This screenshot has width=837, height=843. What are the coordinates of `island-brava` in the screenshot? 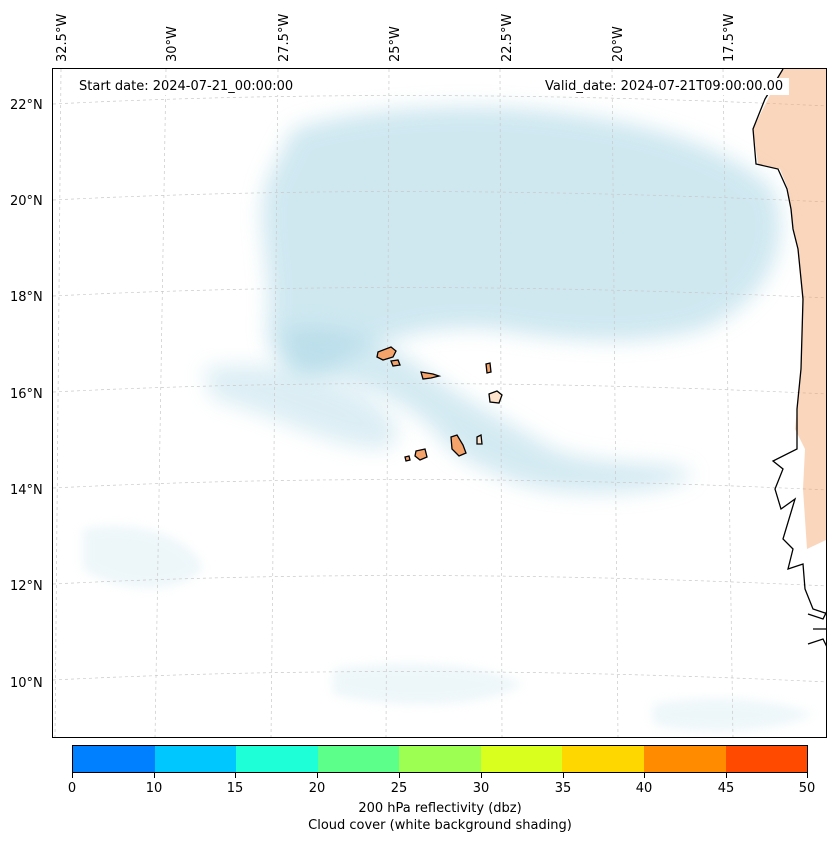 It's located at (407, 458).